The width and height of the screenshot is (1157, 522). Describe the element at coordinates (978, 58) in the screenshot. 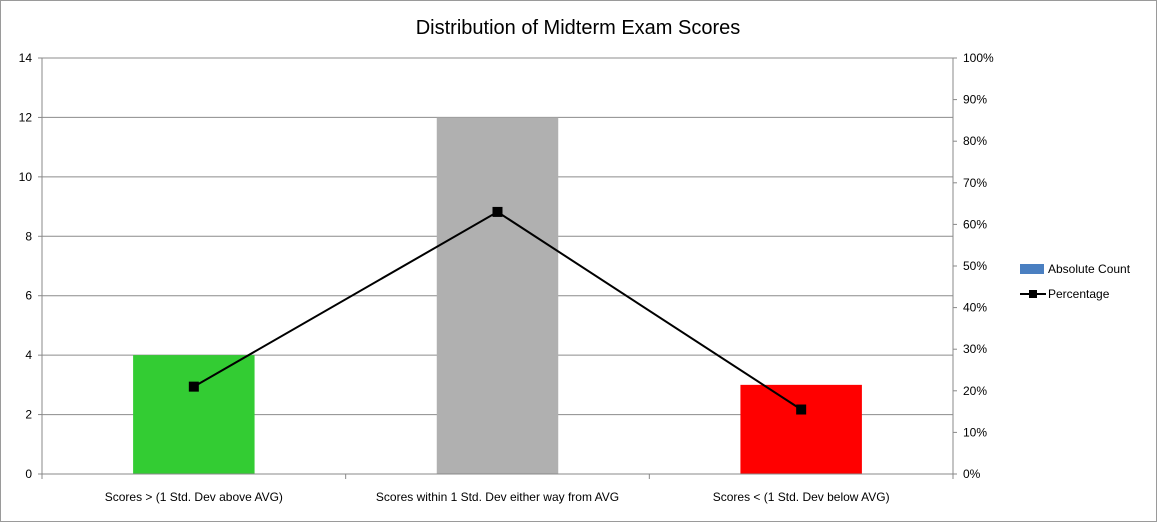

I see `right-tick-label: 100%` at that location.